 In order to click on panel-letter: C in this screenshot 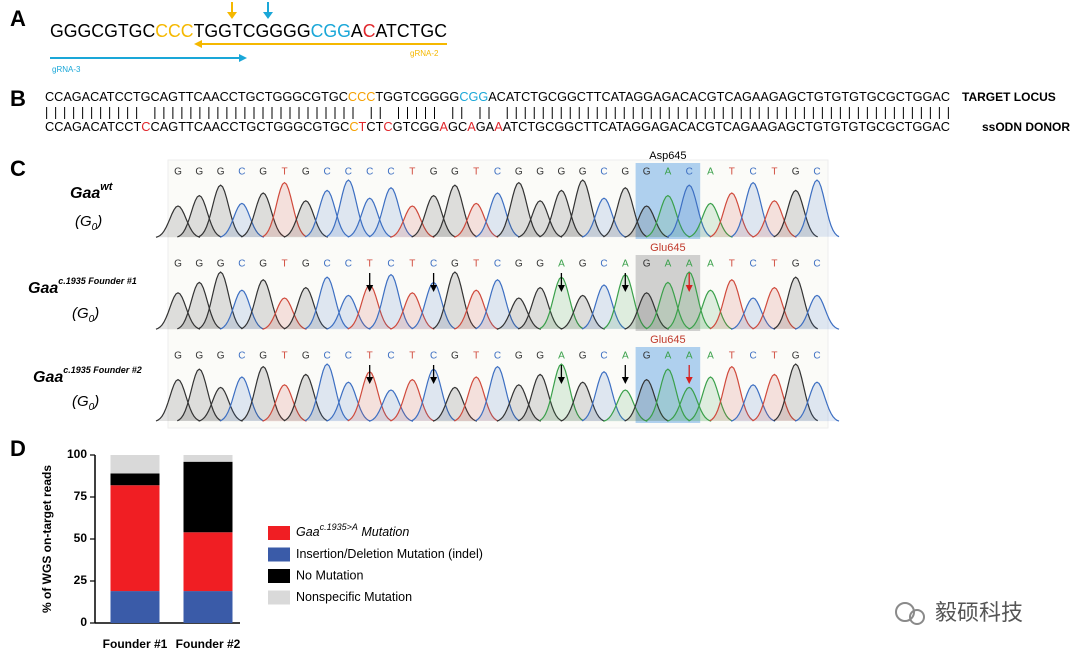, I will do `click(18, 168)`.